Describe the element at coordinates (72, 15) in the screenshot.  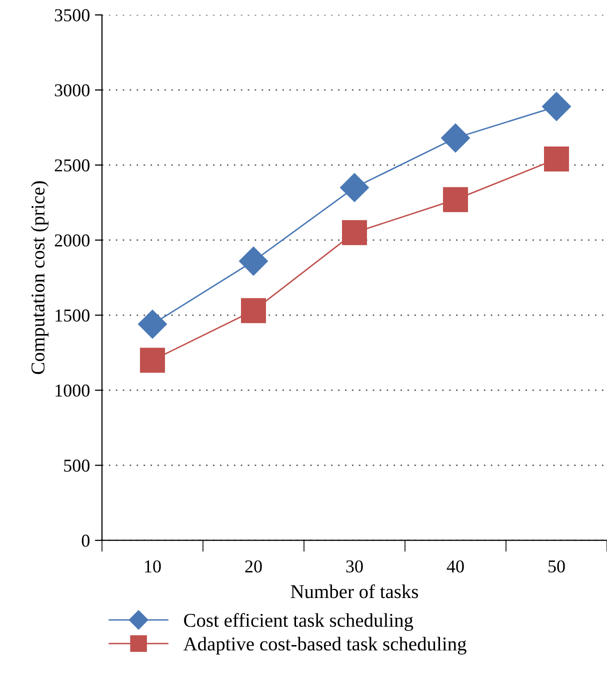
I see `y-tick-label: 3500` at that location.